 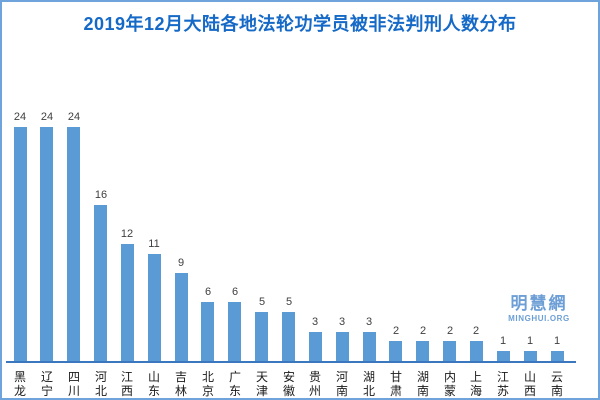 I want to click on category-label: 湖南, so click(x=422, y=384).